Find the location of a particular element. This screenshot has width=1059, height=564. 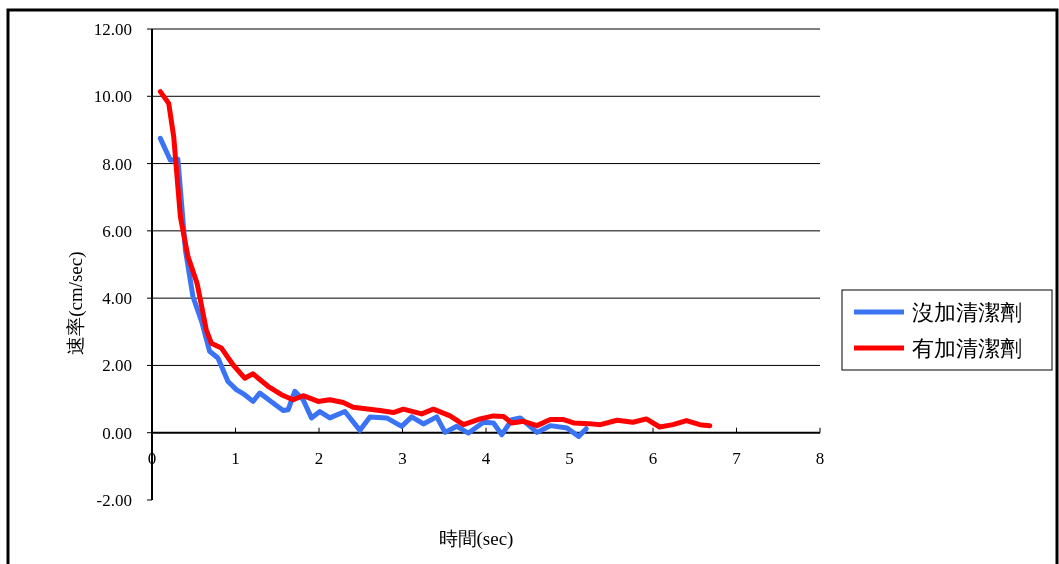

legend-label: 有加清潔劑 is located at coordinates (967, 348).